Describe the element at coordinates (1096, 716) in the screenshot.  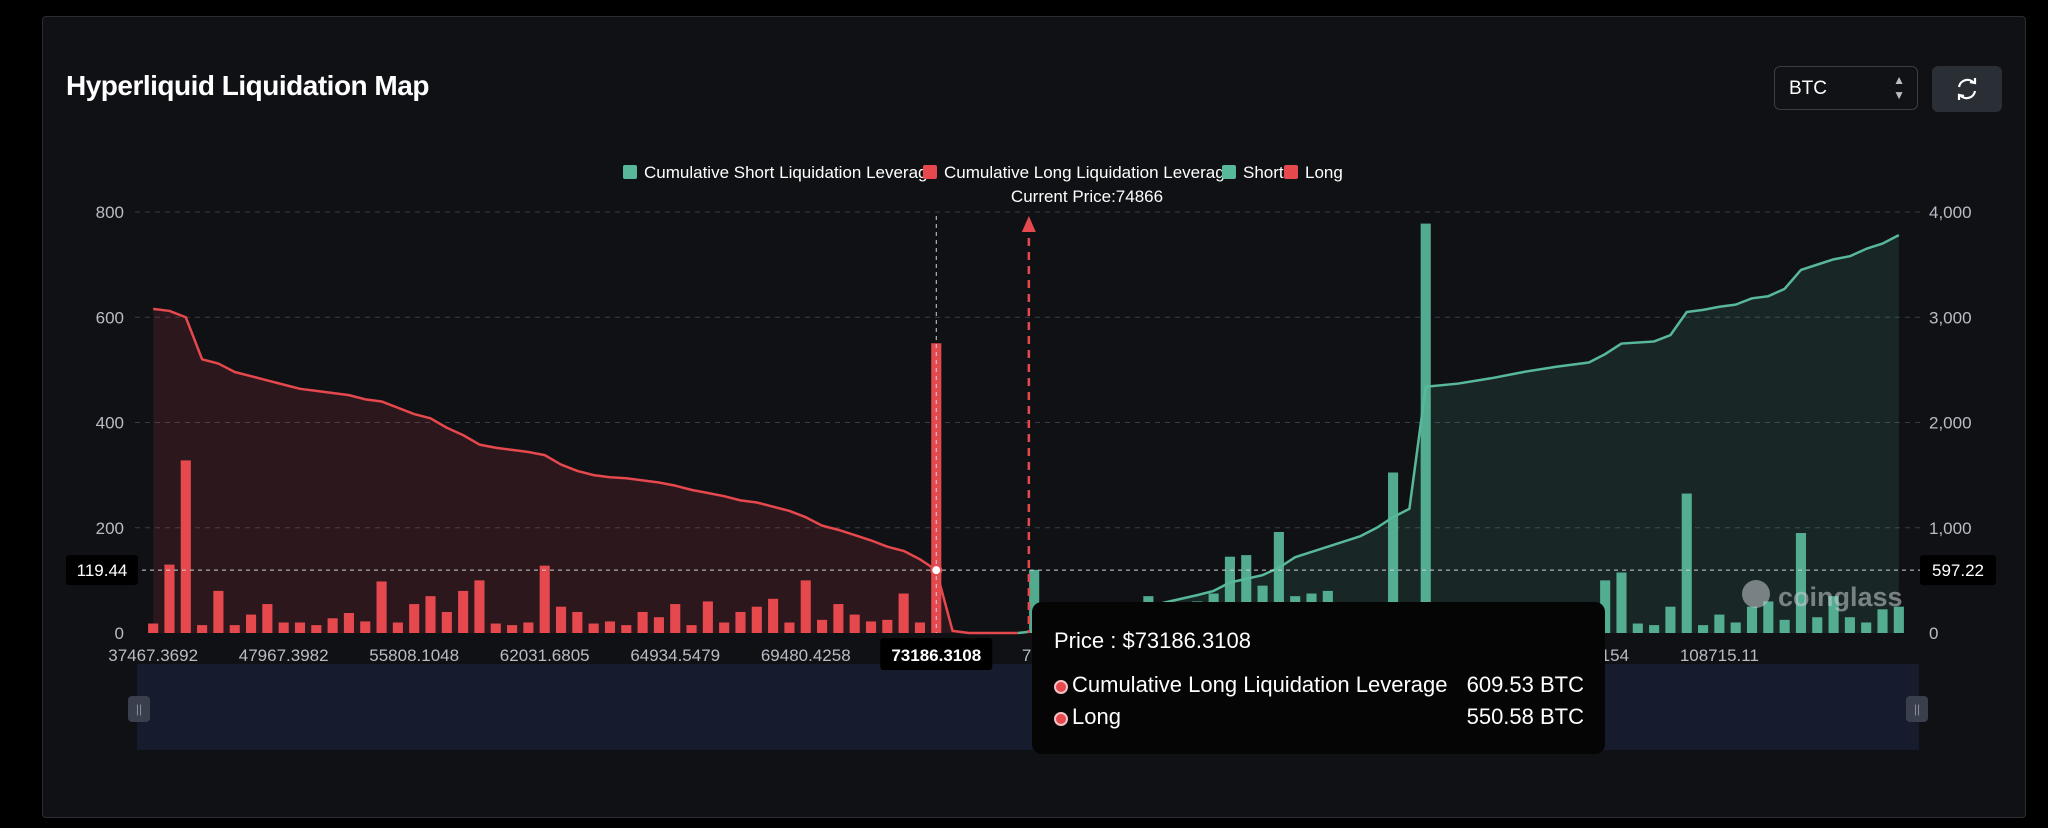
I see `tooltip-row-name: Long` at that location.